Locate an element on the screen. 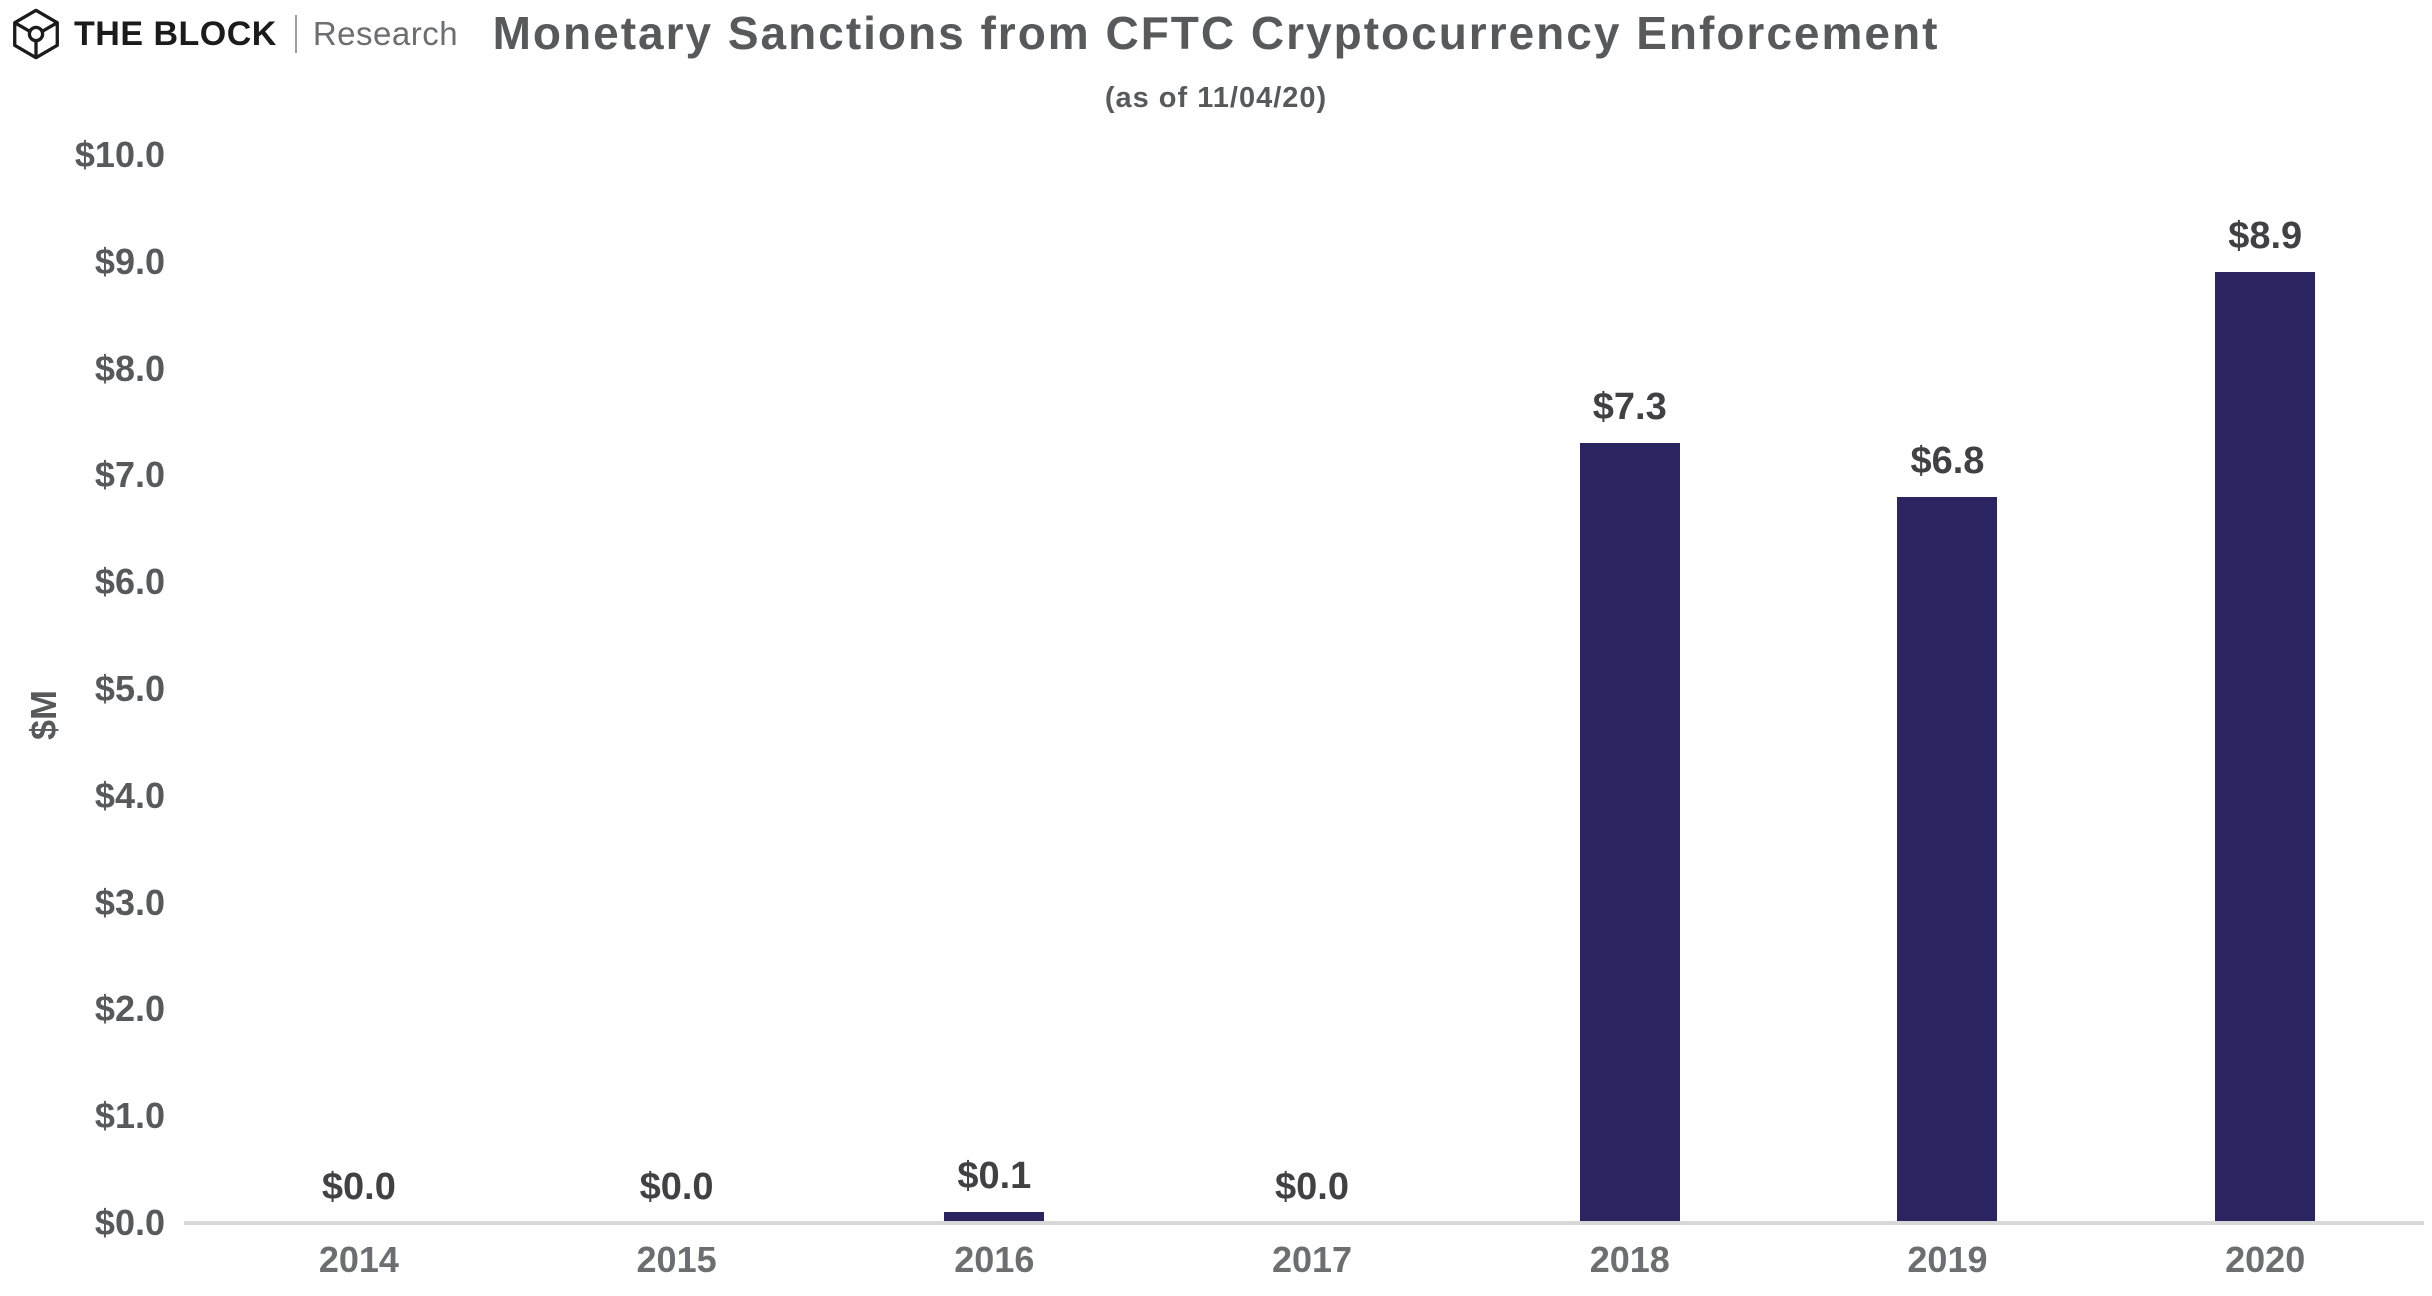  bar-column-2019: $6.8 2019 is located at coordinates (1948, 717).